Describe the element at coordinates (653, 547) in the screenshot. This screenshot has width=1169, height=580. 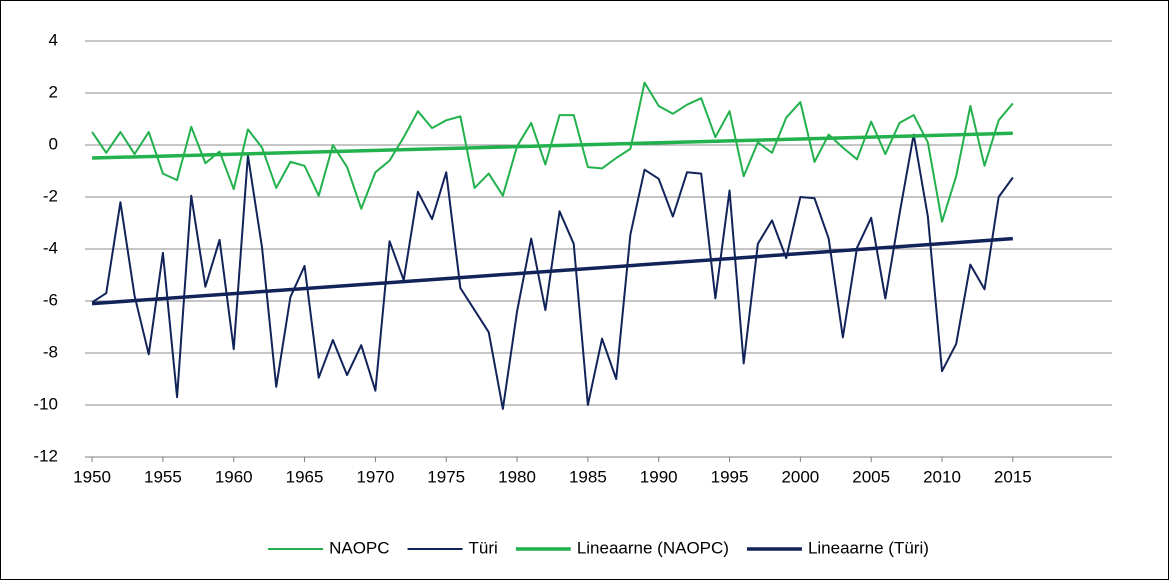
I see `legend-label: Lineaarne (NAOPC)` at that location.